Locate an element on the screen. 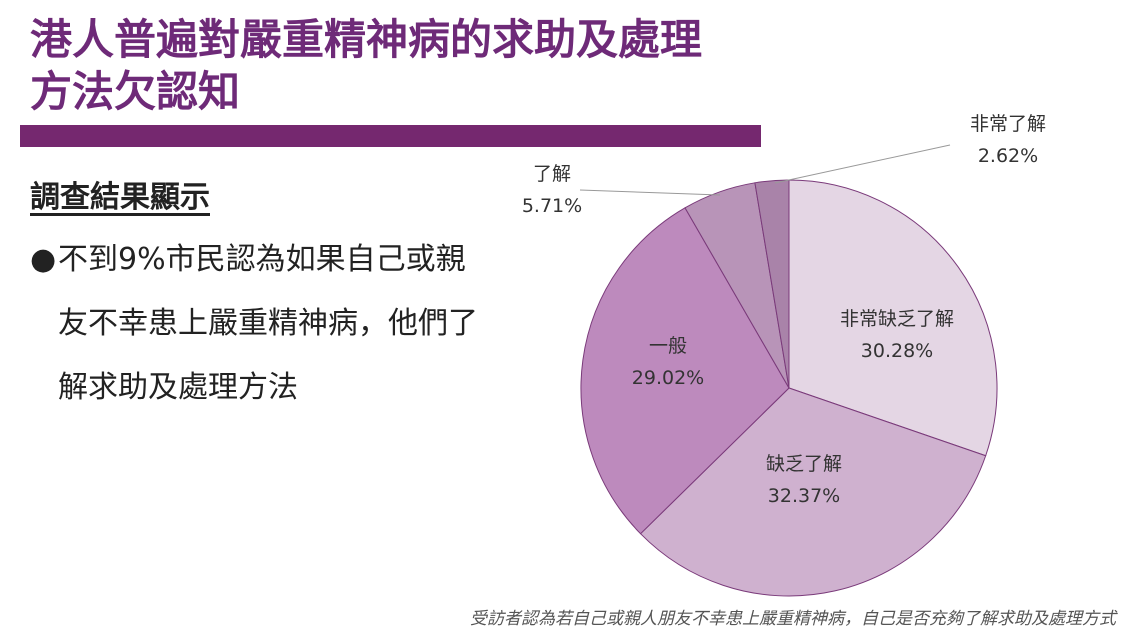 This screenshot has height=635, width=1134. slice-value-label: 32.37% is located at coordinates (804, 496).